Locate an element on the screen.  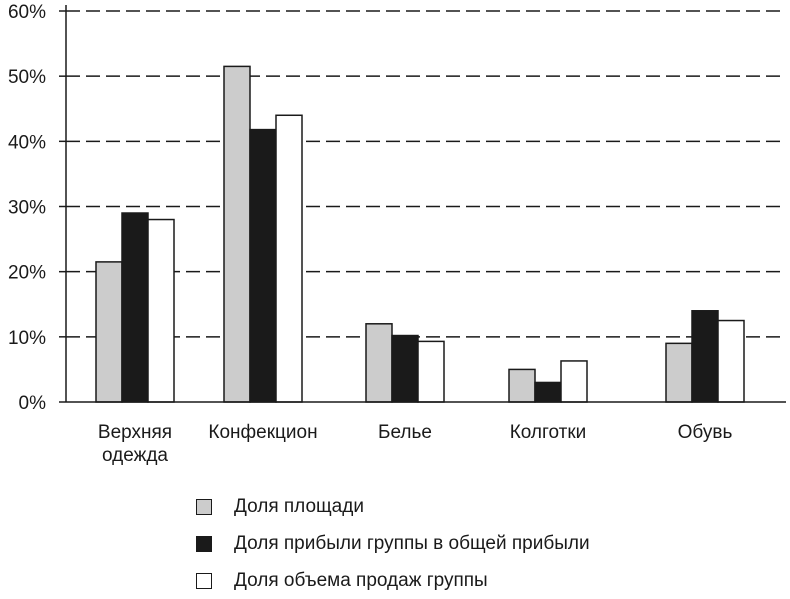
legend-label-area-share: Доля площади is located at coordinates (299, 506).